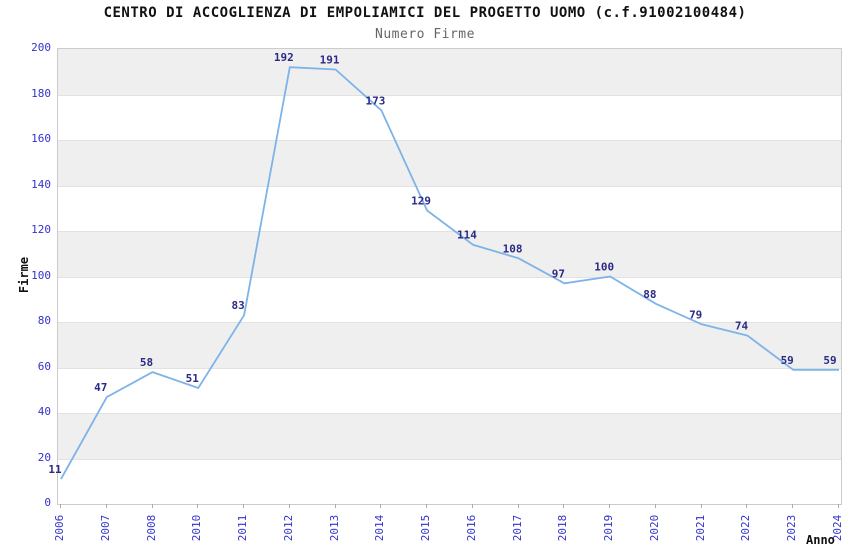 The width and height of the screenshot is (850, 550). What do you see at coordinates (146, 362) in the screenshot?
I see `data-point-label: 58` at bounding box center [146, 362].